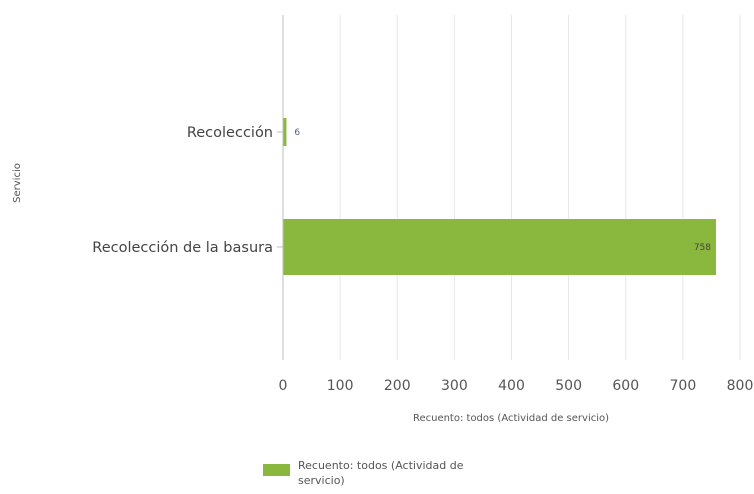 Image resolution: width=754 pixels, height=494 pixels. What do you see at coordinates (397, 386) in the screenshot?
I see `x-tick-label: 200` at bounding box center [397, 386].